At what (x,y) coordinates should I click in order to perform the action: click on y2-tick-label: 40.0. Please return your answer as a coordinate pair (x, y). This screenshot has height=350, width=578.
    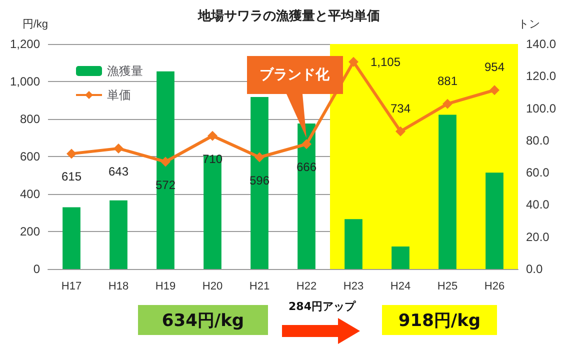
    Looking at the image, I should click on (538, 205).